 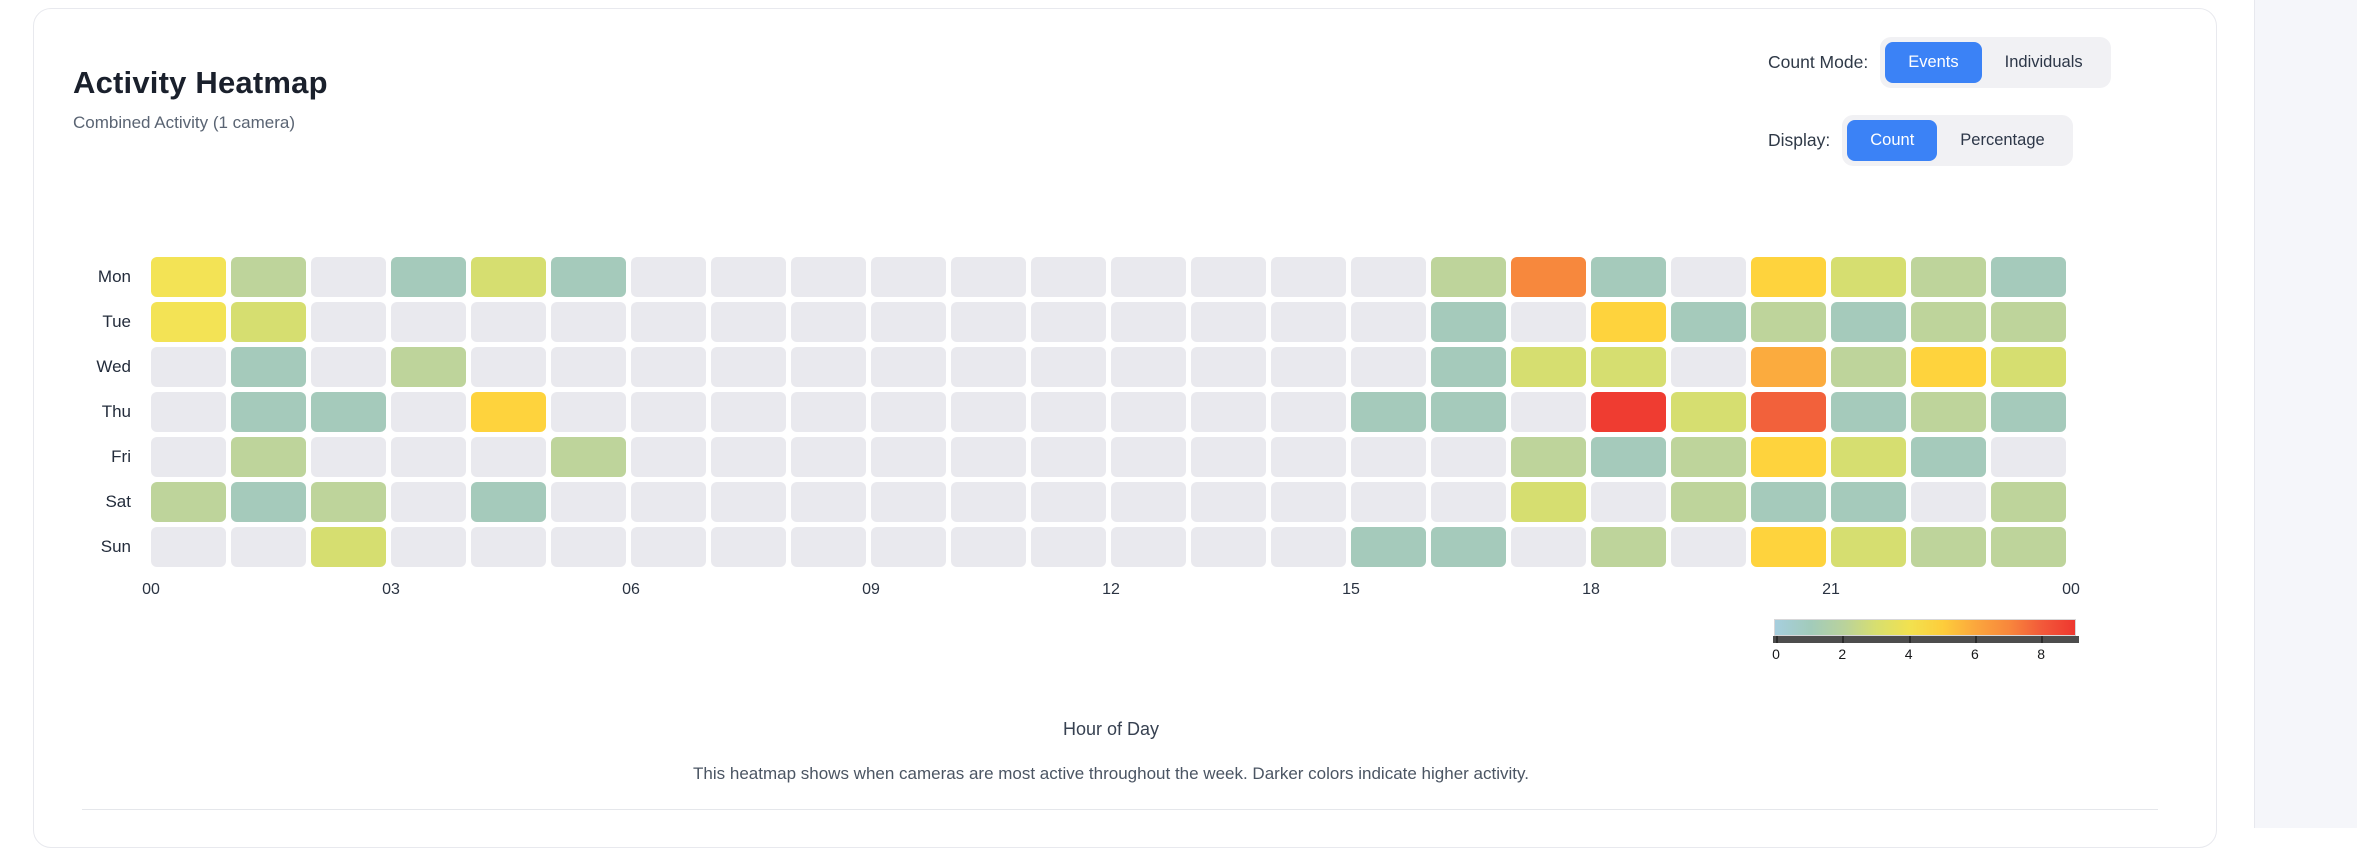 I want to click on display-count-button: Count, so click(x=1892, y=140).